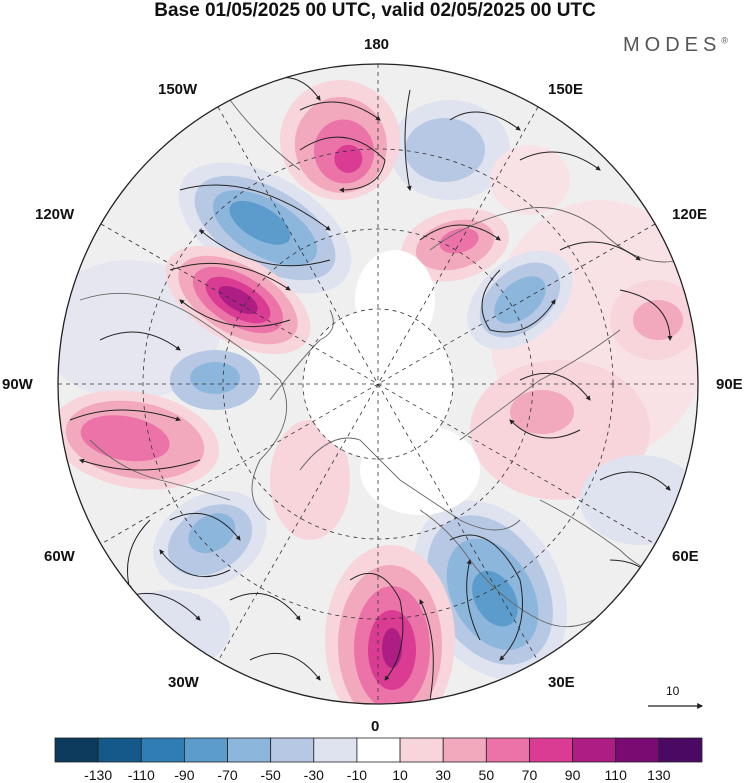 The height and width of the screenshot is (783, 750). What do you see at coordinates (139, 440) in the screenshot?
I see `high-85w` at bounding box center [139, 440].